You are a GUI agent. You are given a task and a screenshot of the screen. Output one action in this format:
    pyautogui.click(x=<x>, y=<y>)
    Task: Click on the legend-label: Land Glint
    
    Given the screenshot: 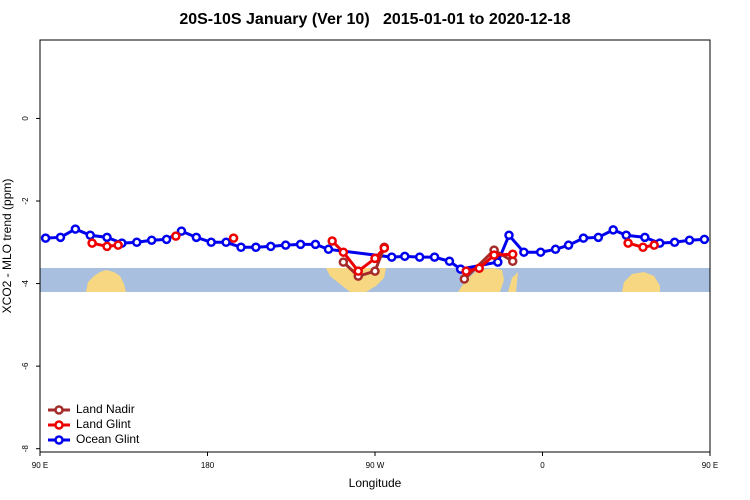 What is the action you would take?
    pyautogui.click(x=103, y=424)
    